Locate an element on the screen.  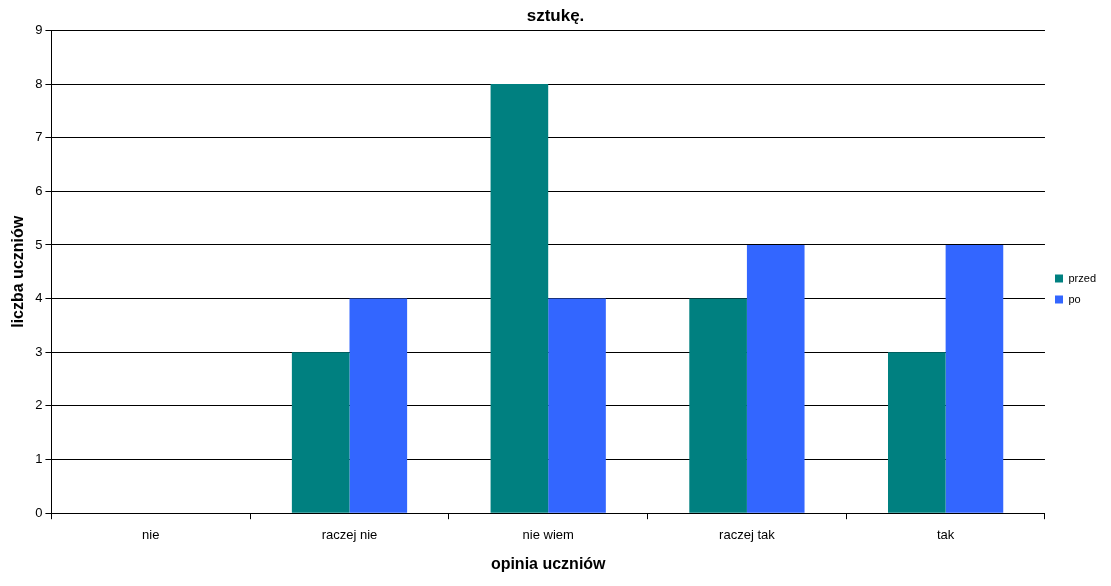
y-tick-label: 0 is located at coordinates (39, 512).